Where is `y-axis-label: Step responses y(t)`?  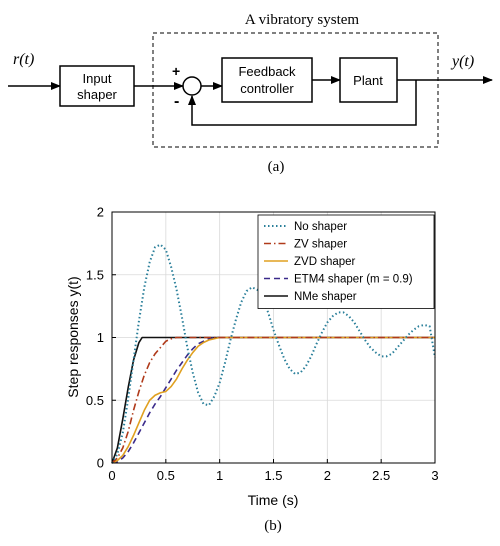 y-axis-label: Step responses y(t) is located at coordinates (73, 336).